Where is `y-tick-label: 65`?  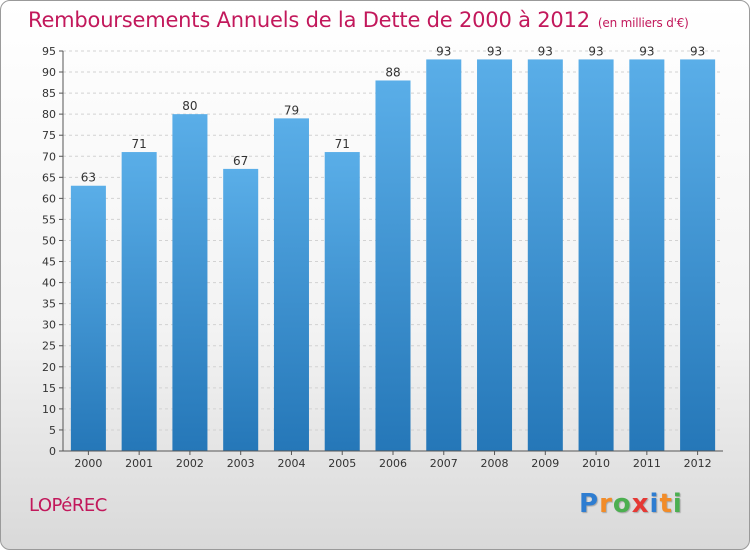
y-tick-label: 65 is located at coordinates (49, 177).